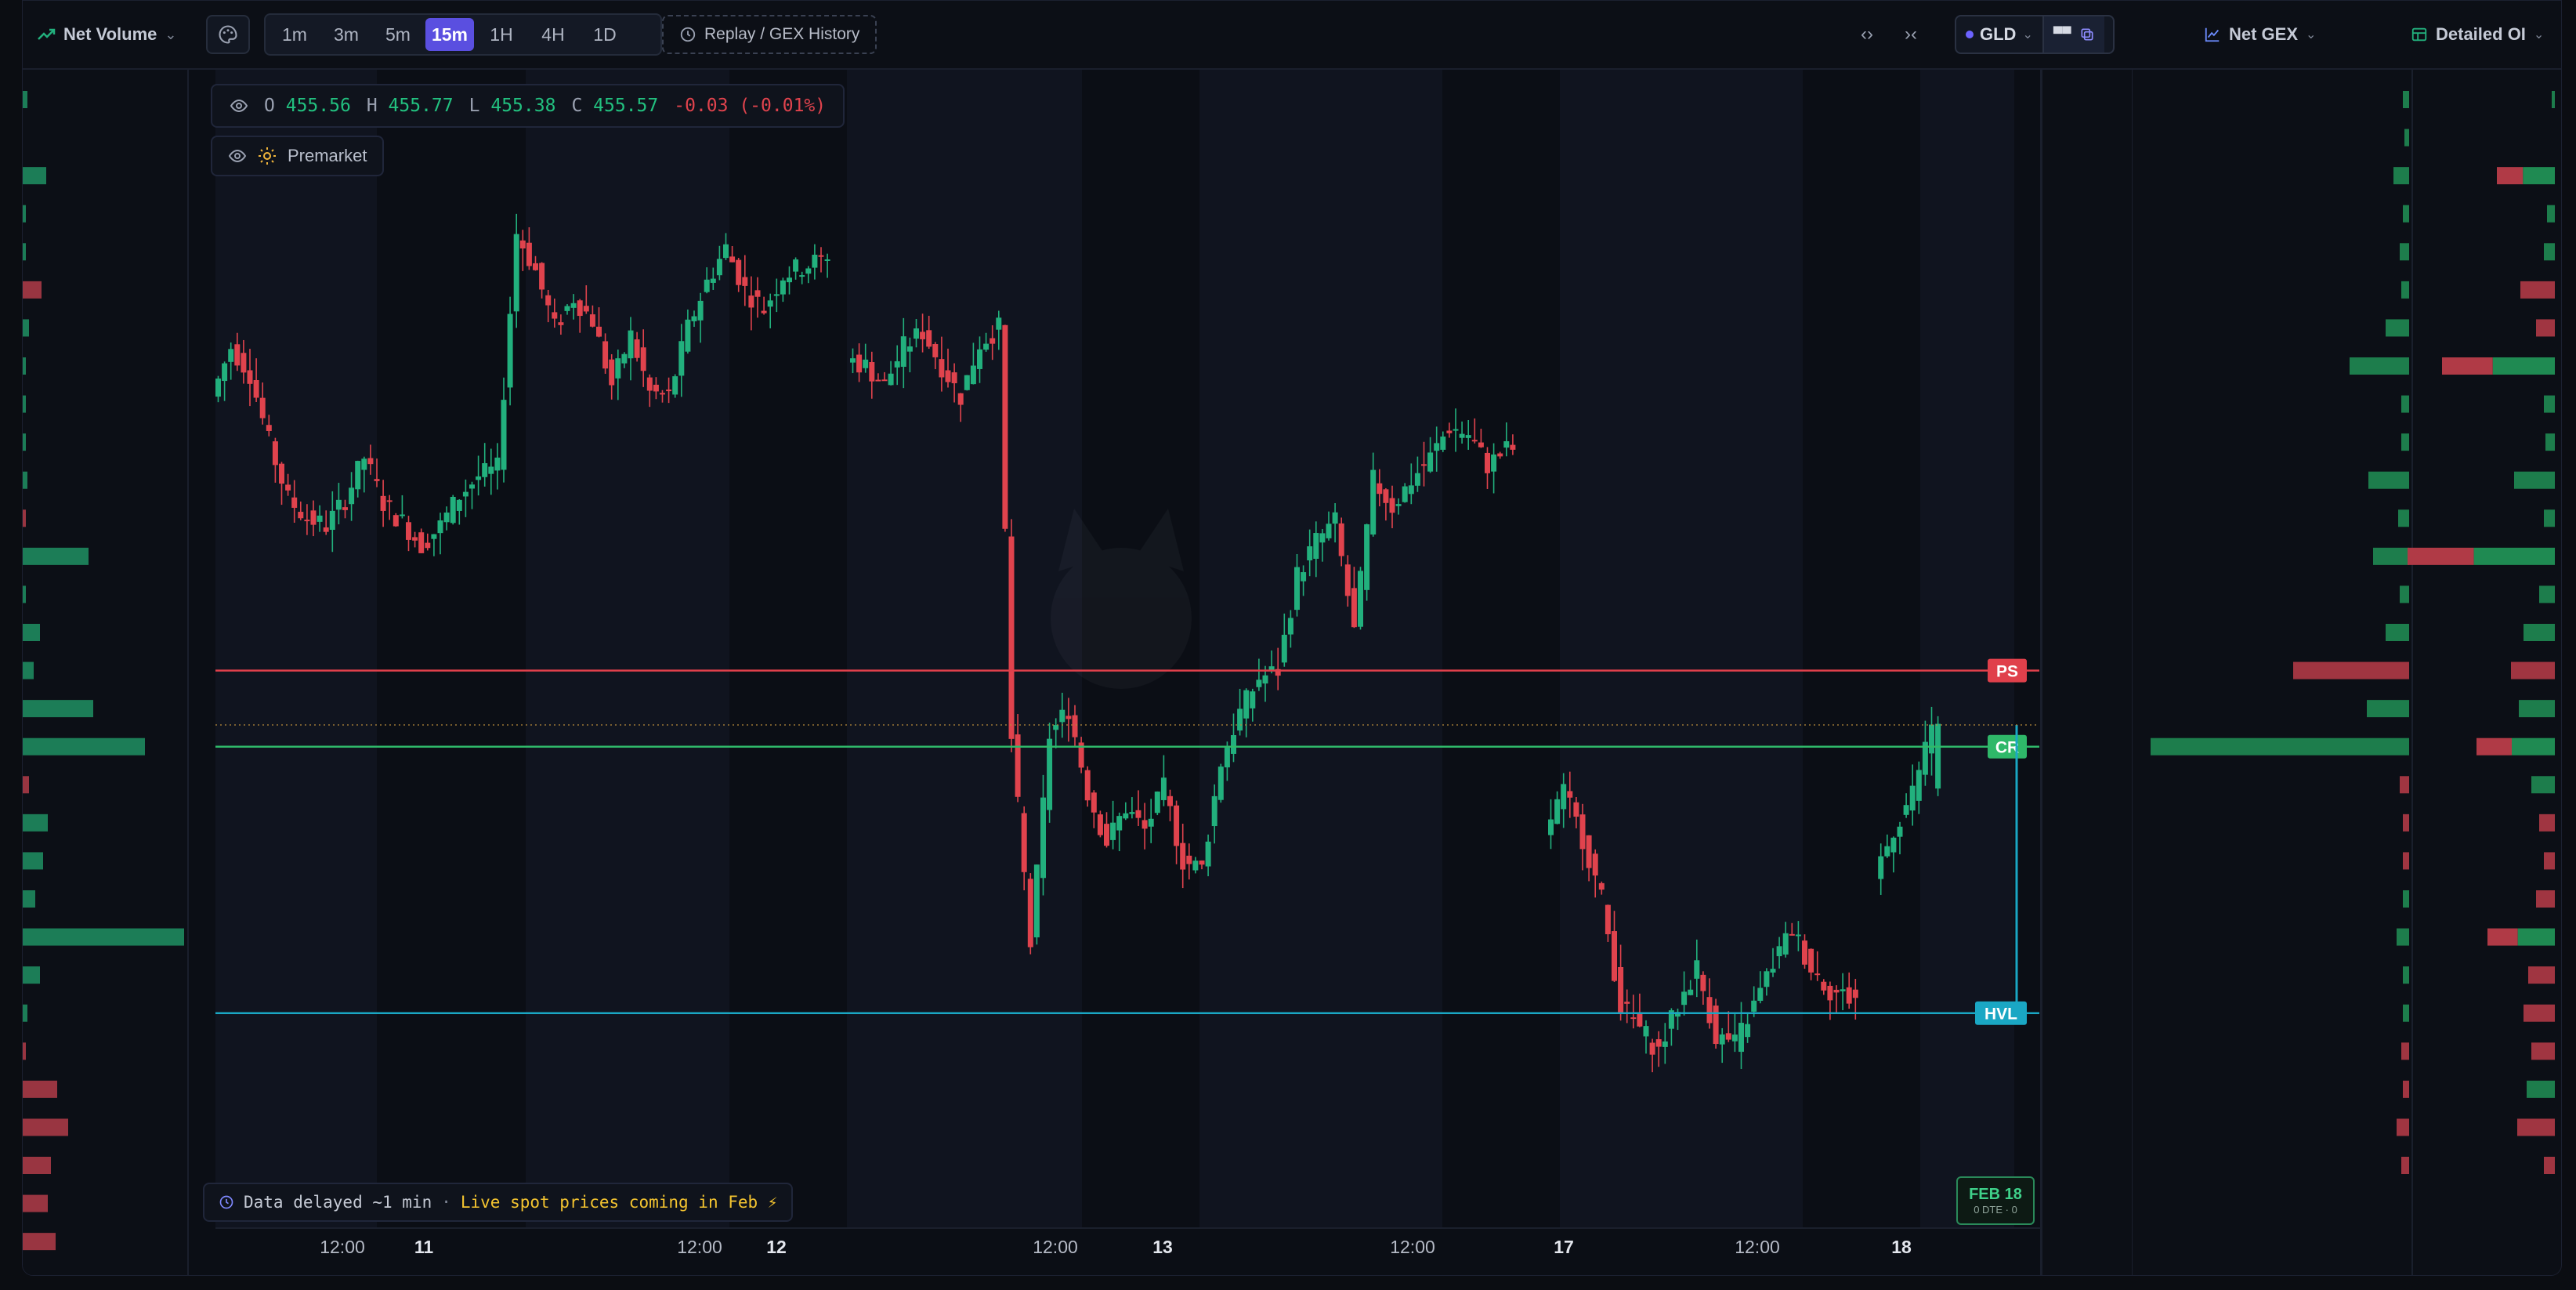 This screenshot has width=2576, height=1290. I want to click on net-gex-dropdown: Net GEX ⌄, so click(2260, 34).